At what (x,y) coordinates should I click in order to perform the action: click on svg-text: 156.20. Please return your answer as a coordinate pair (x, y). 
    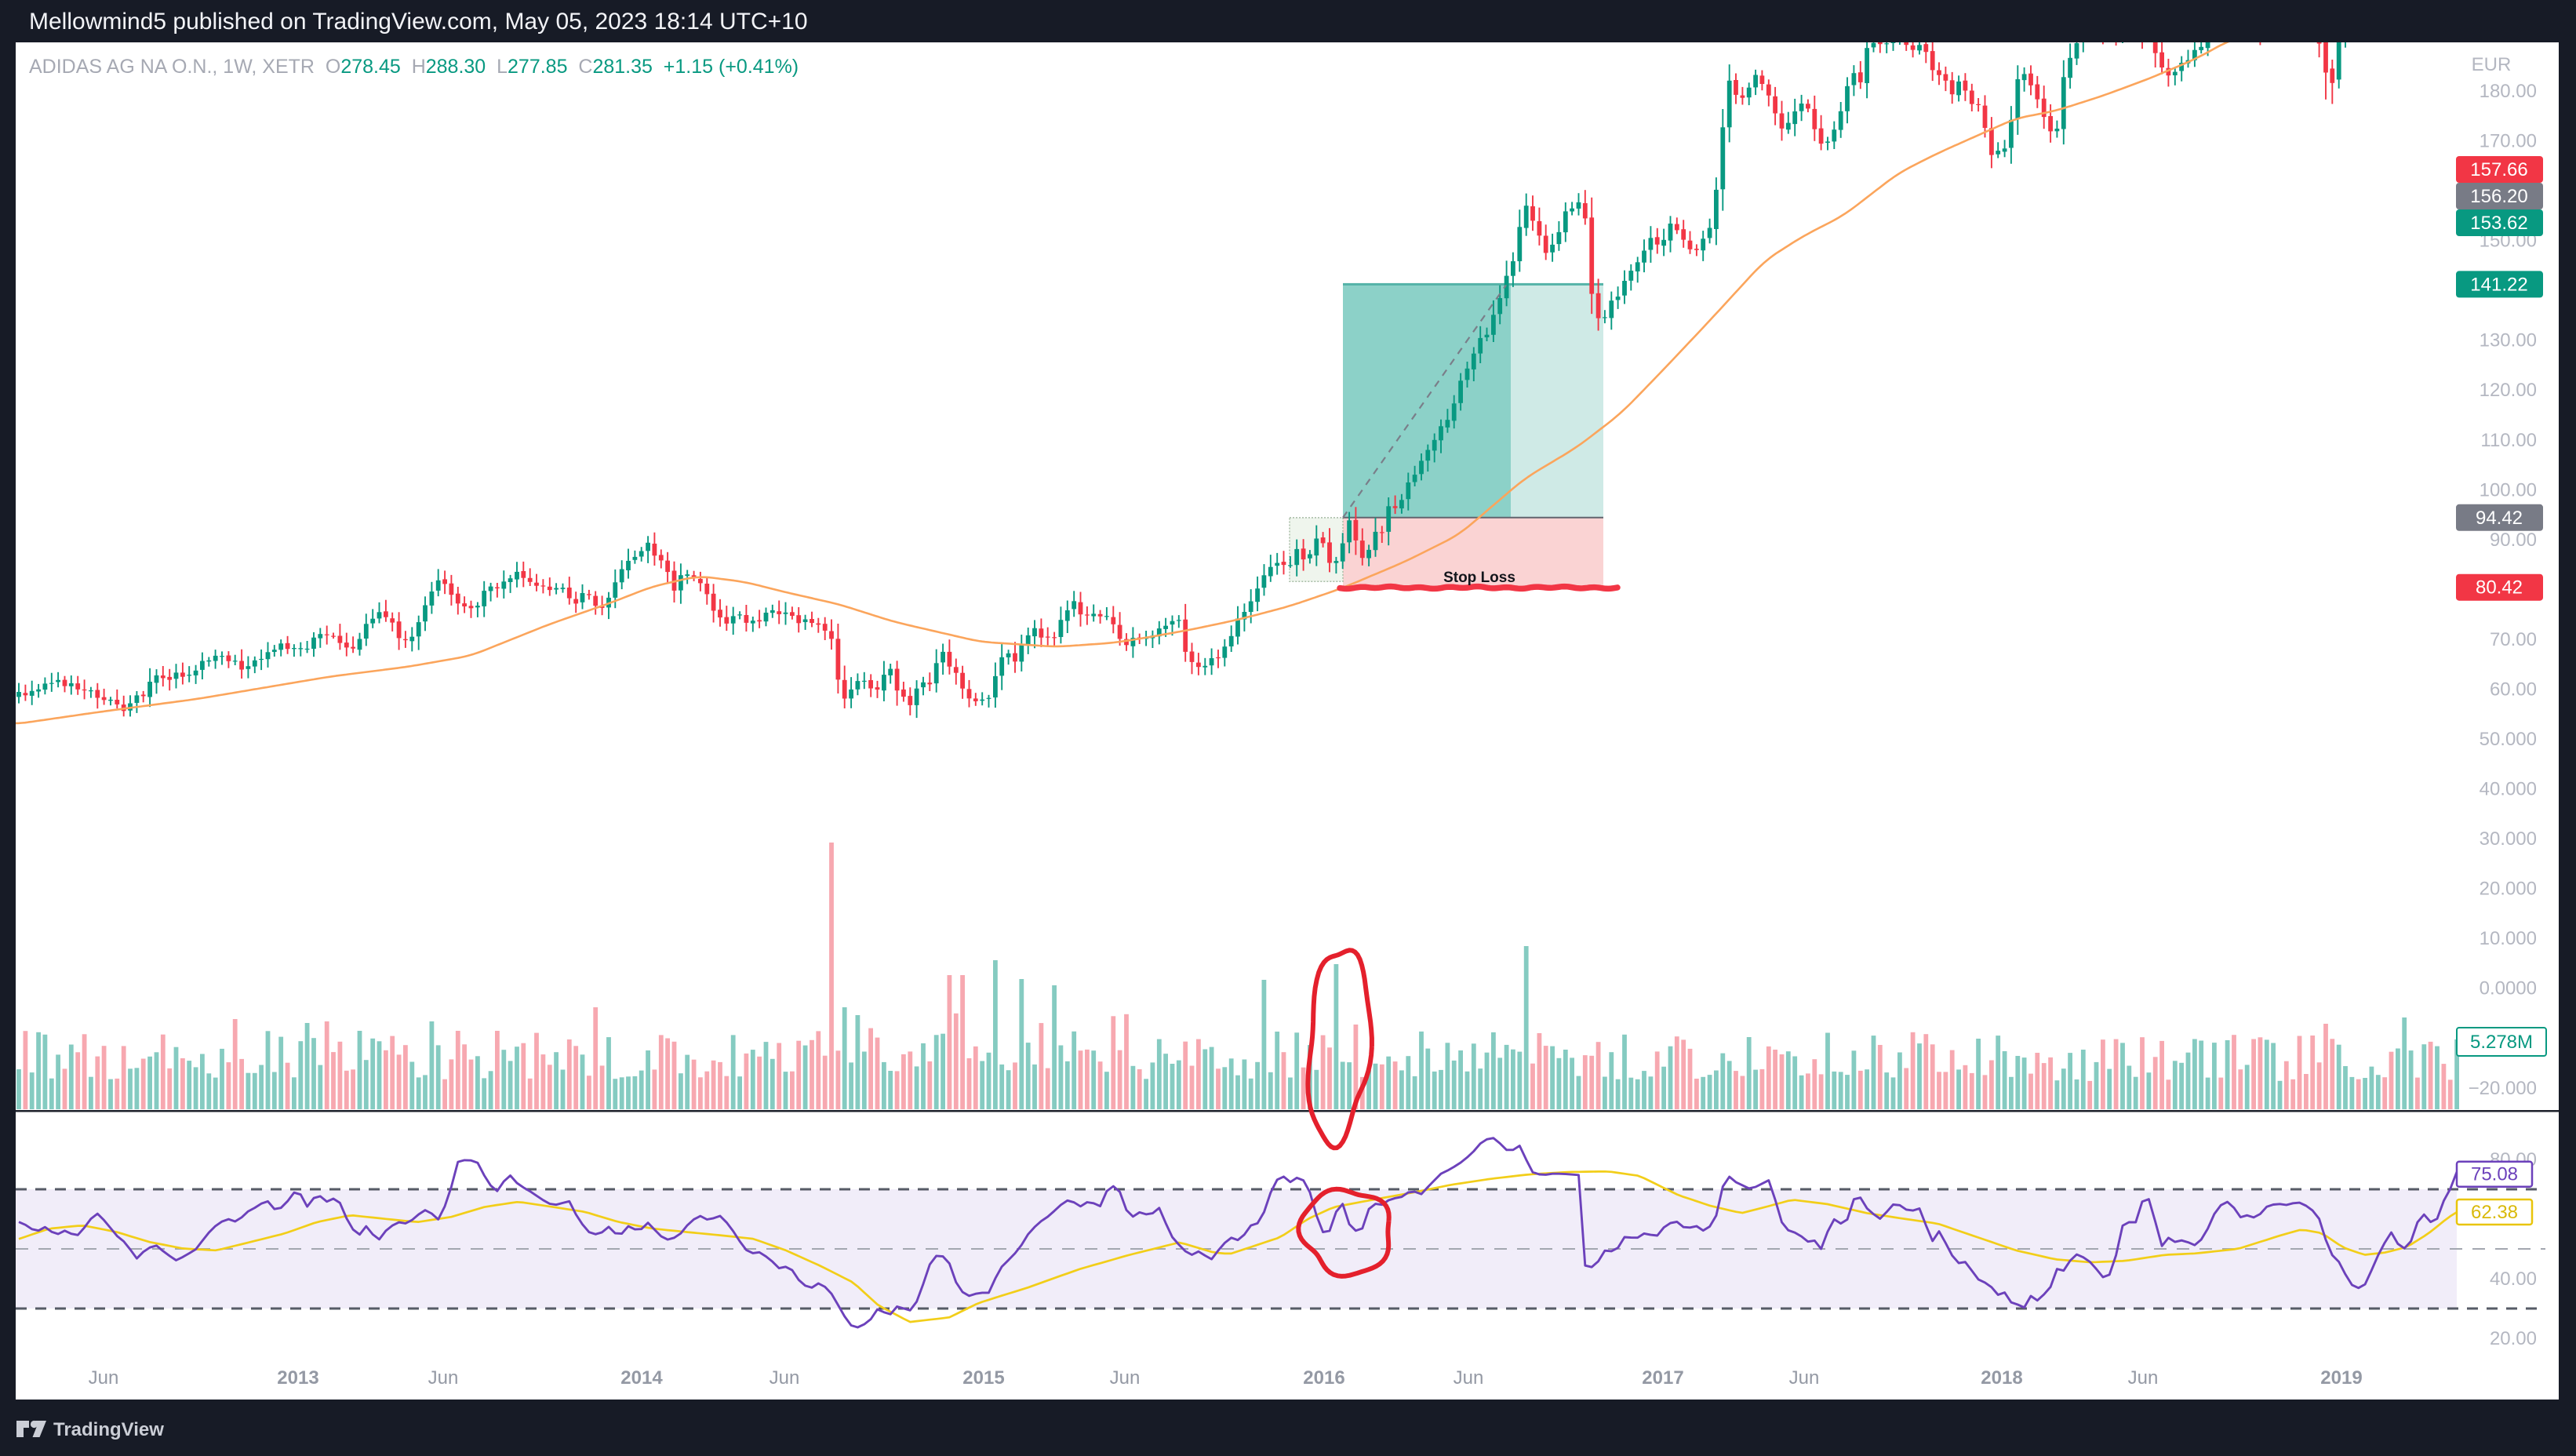
    Looking at the image, I should click on (2498, 196).